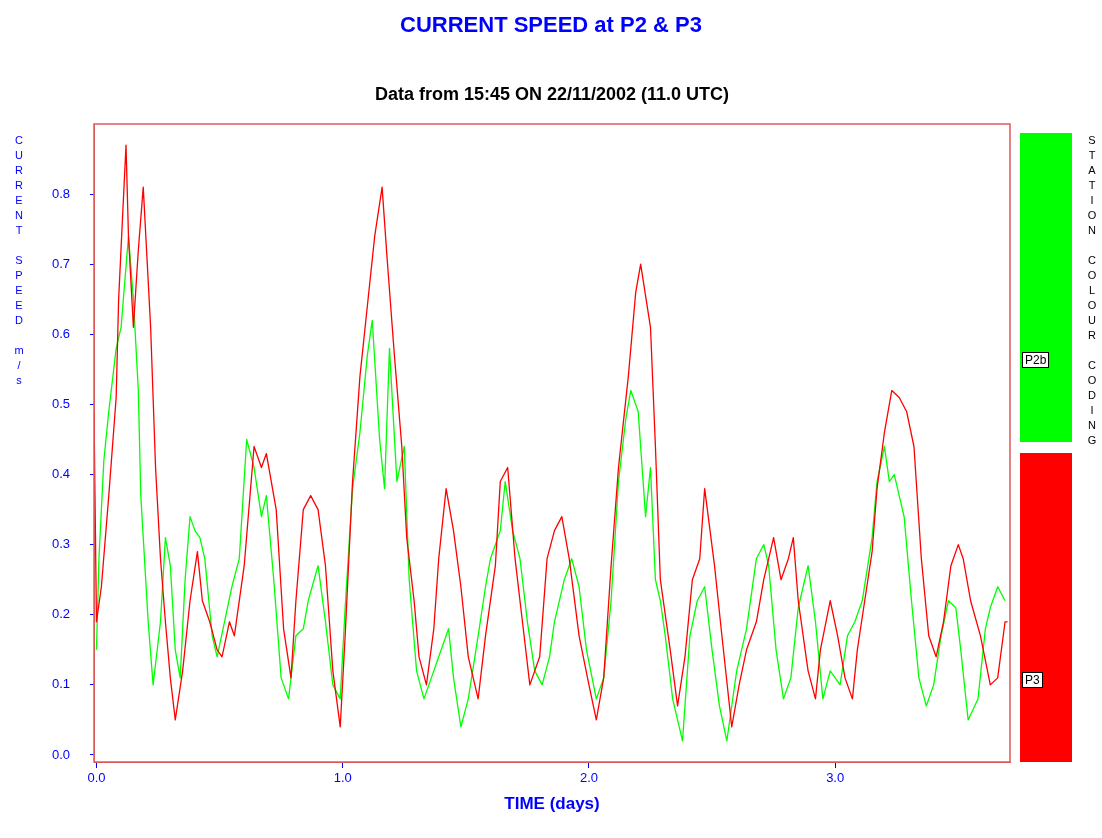  What do you see at coordinates (60, 474) in the screenshot?
I see `y-tick-label: 0.4` at bounding box center [60, 474].